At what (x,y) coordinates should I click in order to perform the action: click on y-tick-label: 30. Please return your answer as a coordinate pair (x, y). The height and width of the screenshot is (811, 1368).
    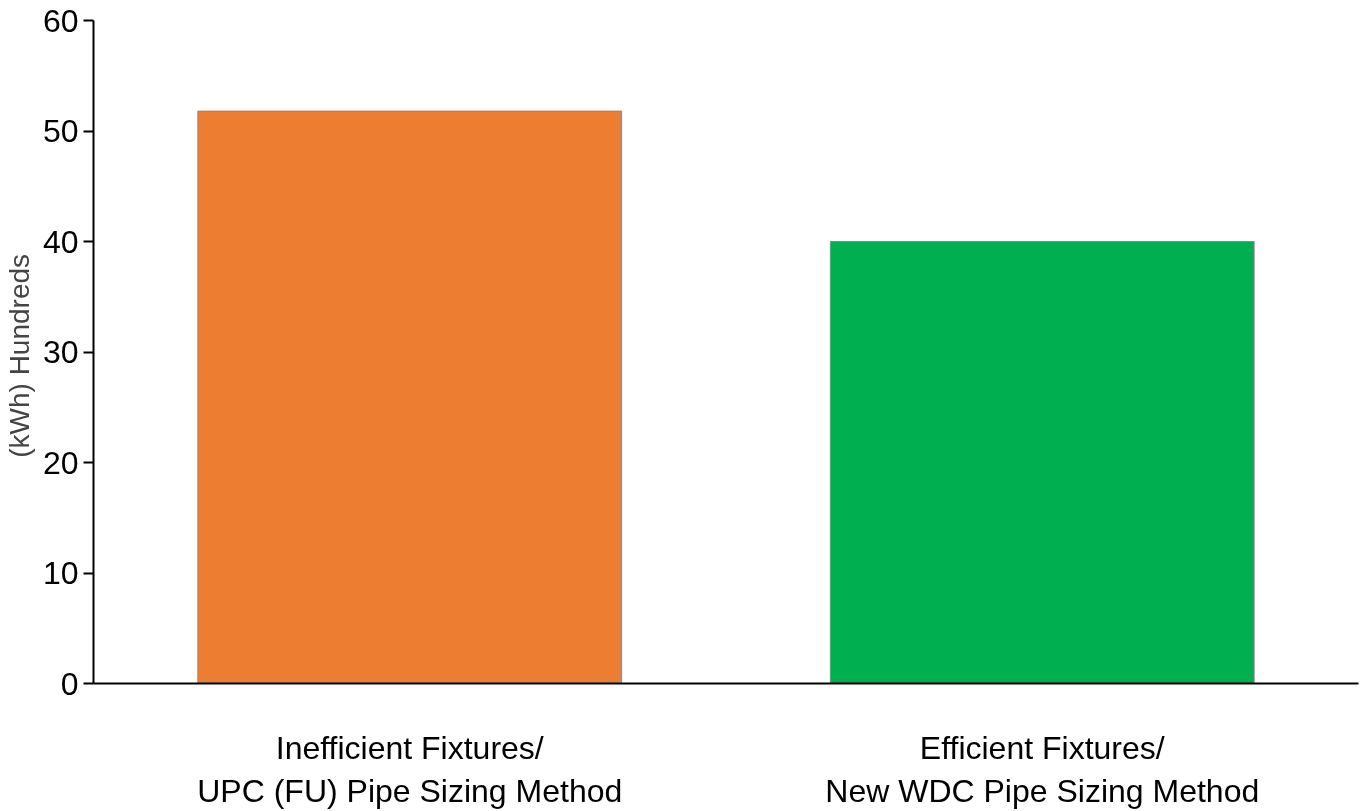
    Looking at the image, I should click on (60, 352).